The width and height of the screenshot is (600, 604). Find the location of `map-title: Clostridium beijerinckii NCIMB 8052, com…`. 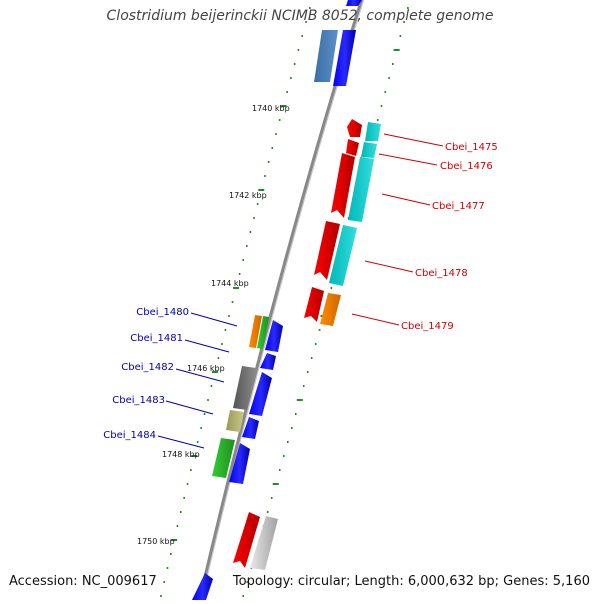

map-title: Clostridium beijerinckii NCIMB 8052, com… is located at coordinates (300, 16).